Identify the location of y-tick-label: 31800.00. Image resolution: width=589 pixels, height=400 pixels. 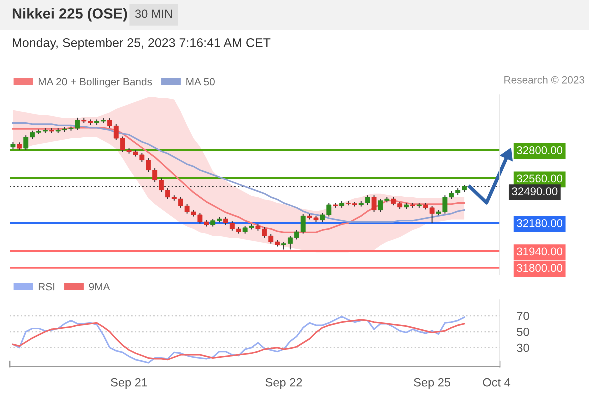
(540, 268).